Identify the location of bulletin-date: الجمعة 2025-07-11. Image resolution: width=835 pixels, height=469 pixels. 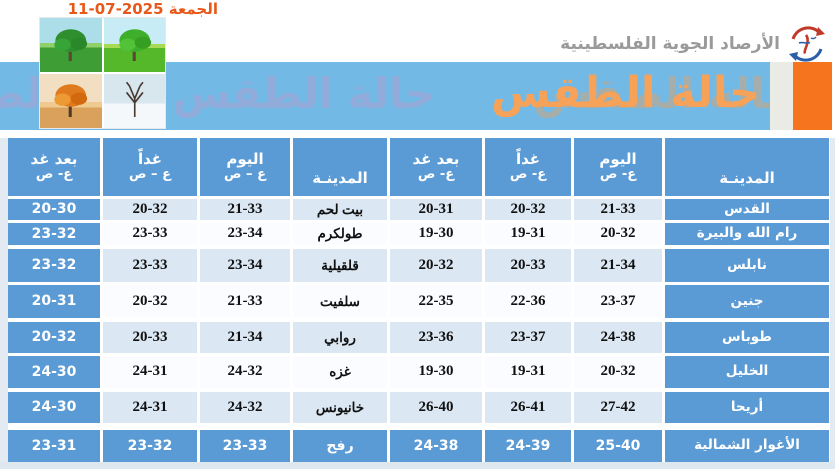
(142, 9).